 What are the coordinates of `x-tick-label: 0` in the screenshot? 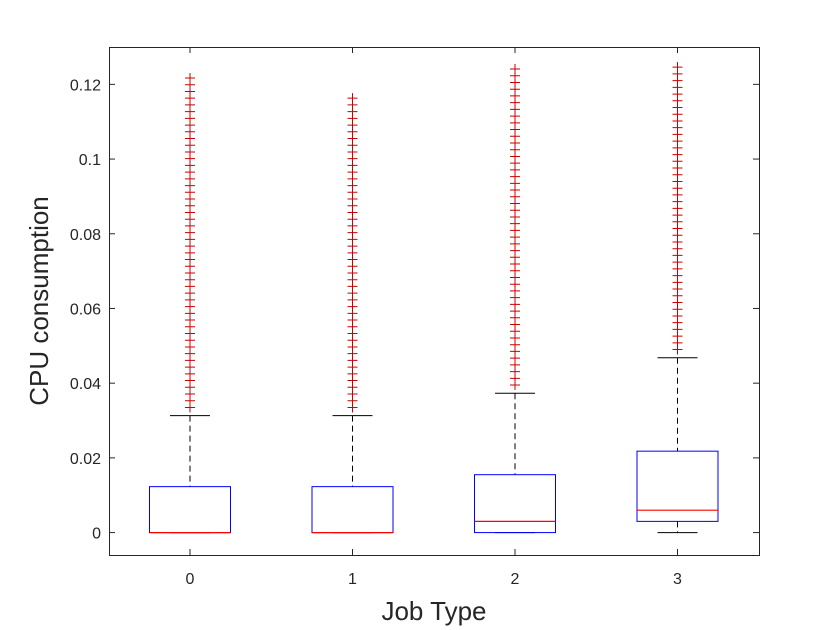 It's located at (190, 579).